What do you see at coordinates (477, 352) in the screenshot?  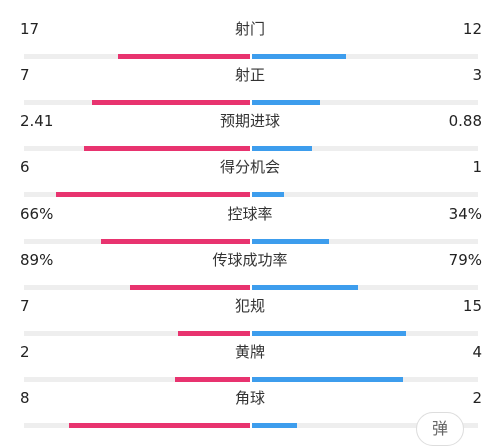 I see `away-stat-value: 4` at bounding box center [477, 352].